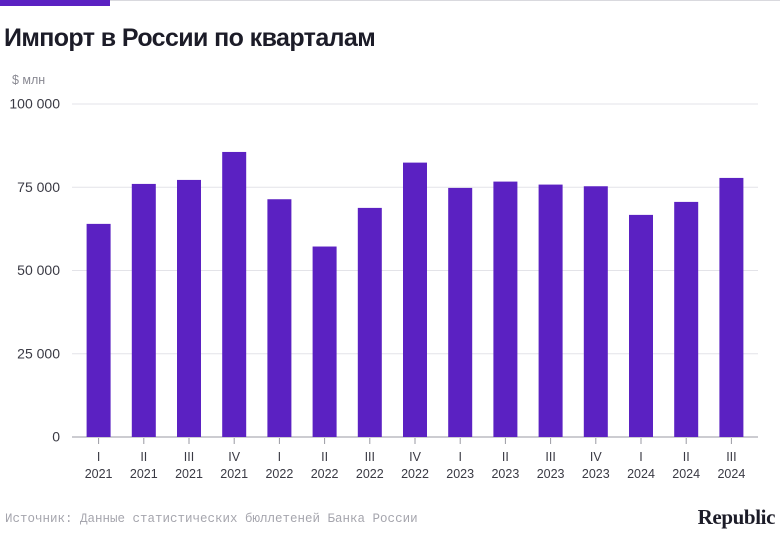 Image resolution: width=780 pixels, height=543 pixels. Describe the element at coordinates (390, 0) in the screenshot. I see `top-divider` at that location.